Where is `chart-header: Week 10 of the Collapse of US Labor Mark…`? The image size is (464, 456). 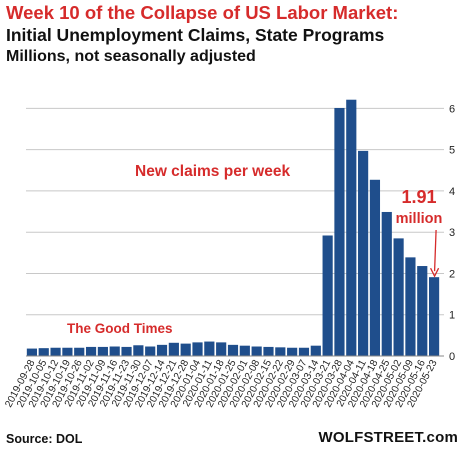
chart-header: Week 10 of the Collapse of US Labor Mark… is located at coordinates (233, 34).